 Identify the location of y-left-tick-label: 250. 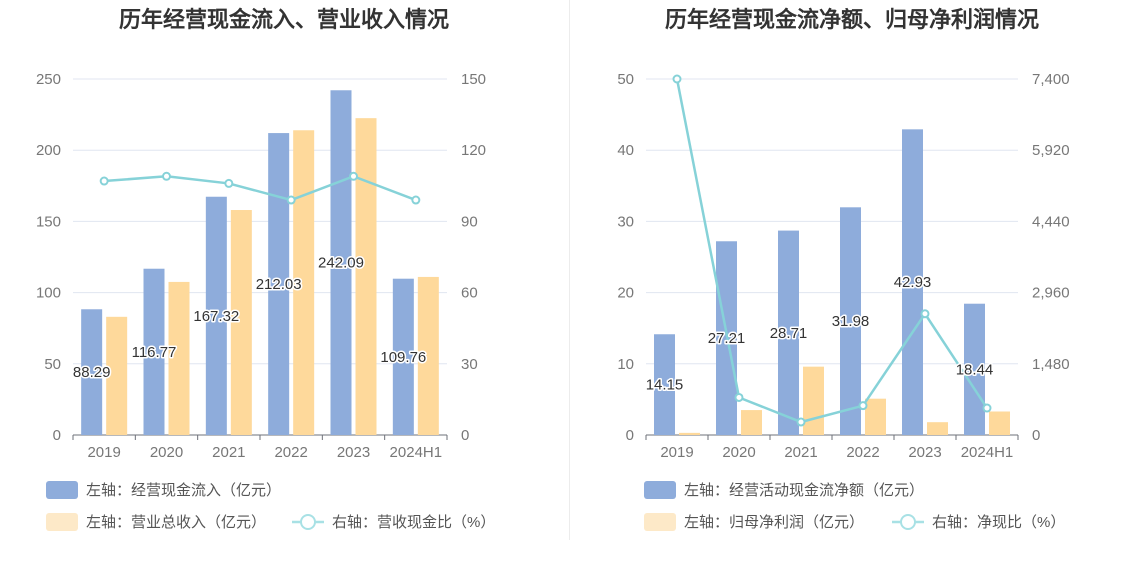
(48, 79).